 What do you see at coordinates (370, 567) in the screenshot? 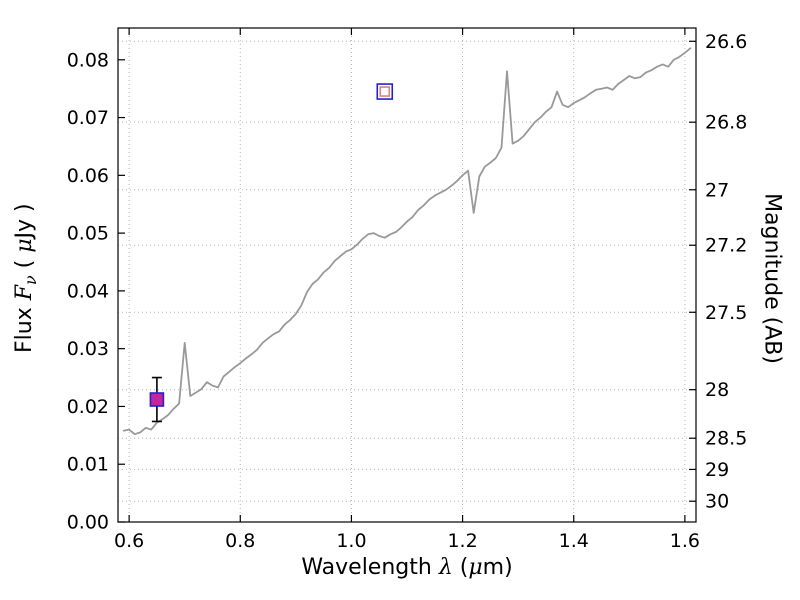
I see `x-axis-label-text: Wavelength` at bounding box center [370, 567].